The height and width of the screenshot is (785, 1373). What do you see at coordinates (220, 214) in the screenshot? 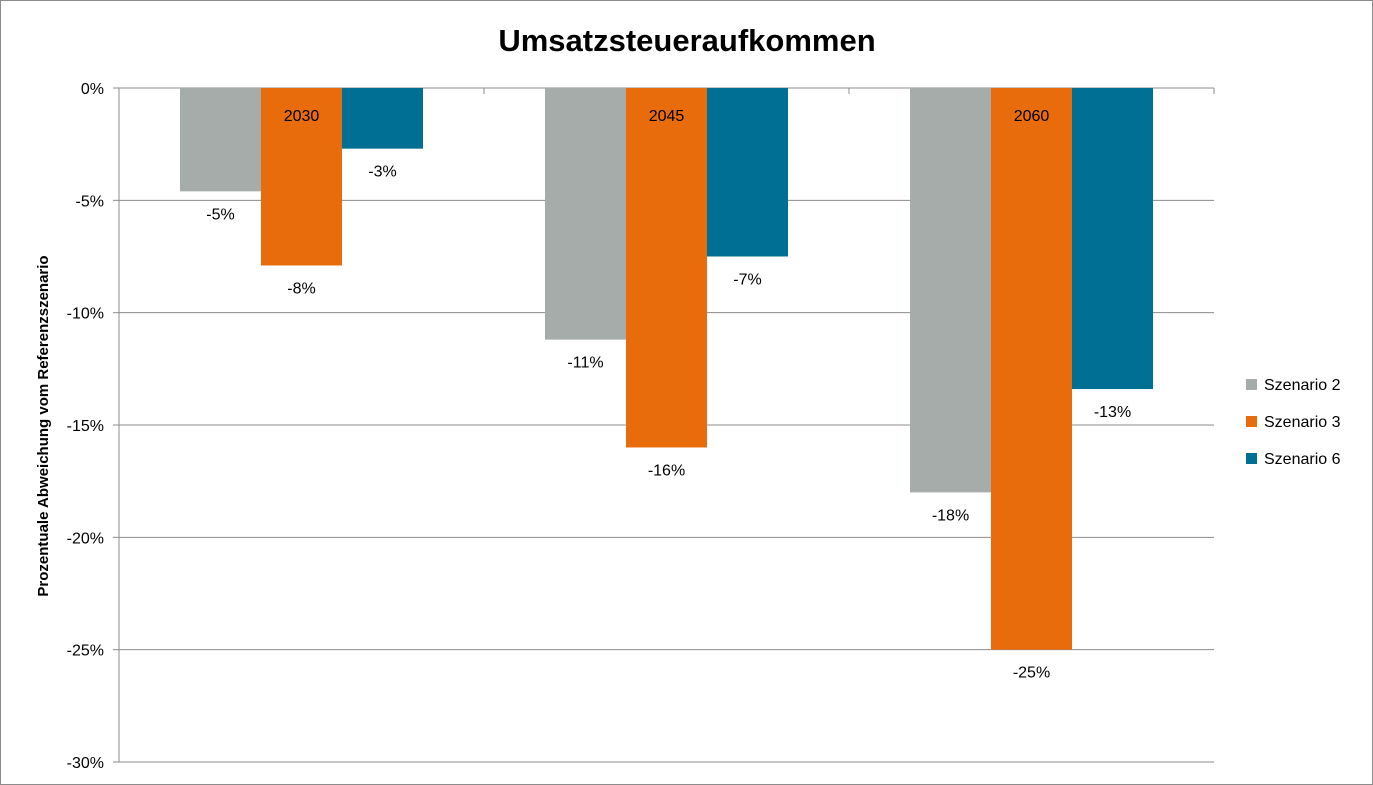
I see `data-label: -5%` at bounding box center [220, 214].